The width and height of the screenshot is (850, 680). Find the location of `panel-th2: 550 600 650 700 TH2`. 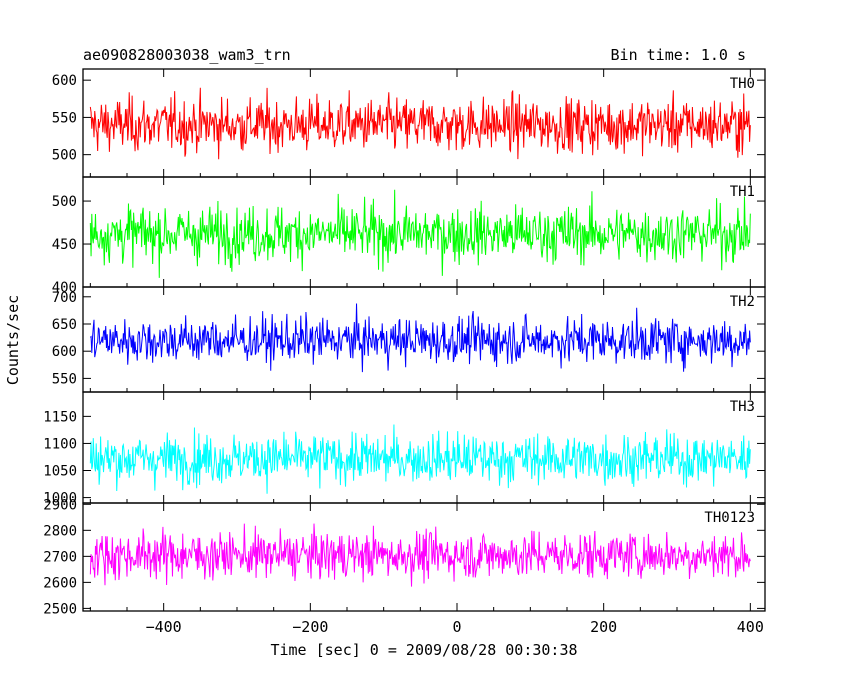

panel-th2: 550 600 650 700 TH2 is located at coordinates (409, 339).